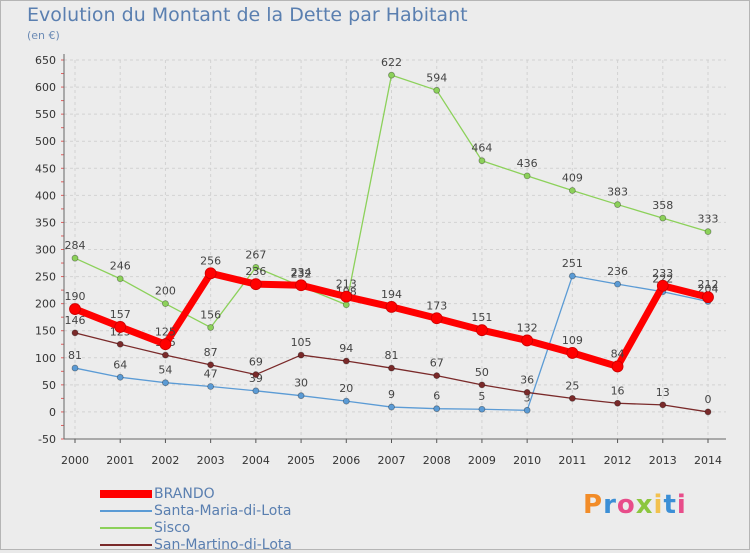 The width and height of the screenshot is (750, 553). I want to click on data-label: 132, so click(527, 327).